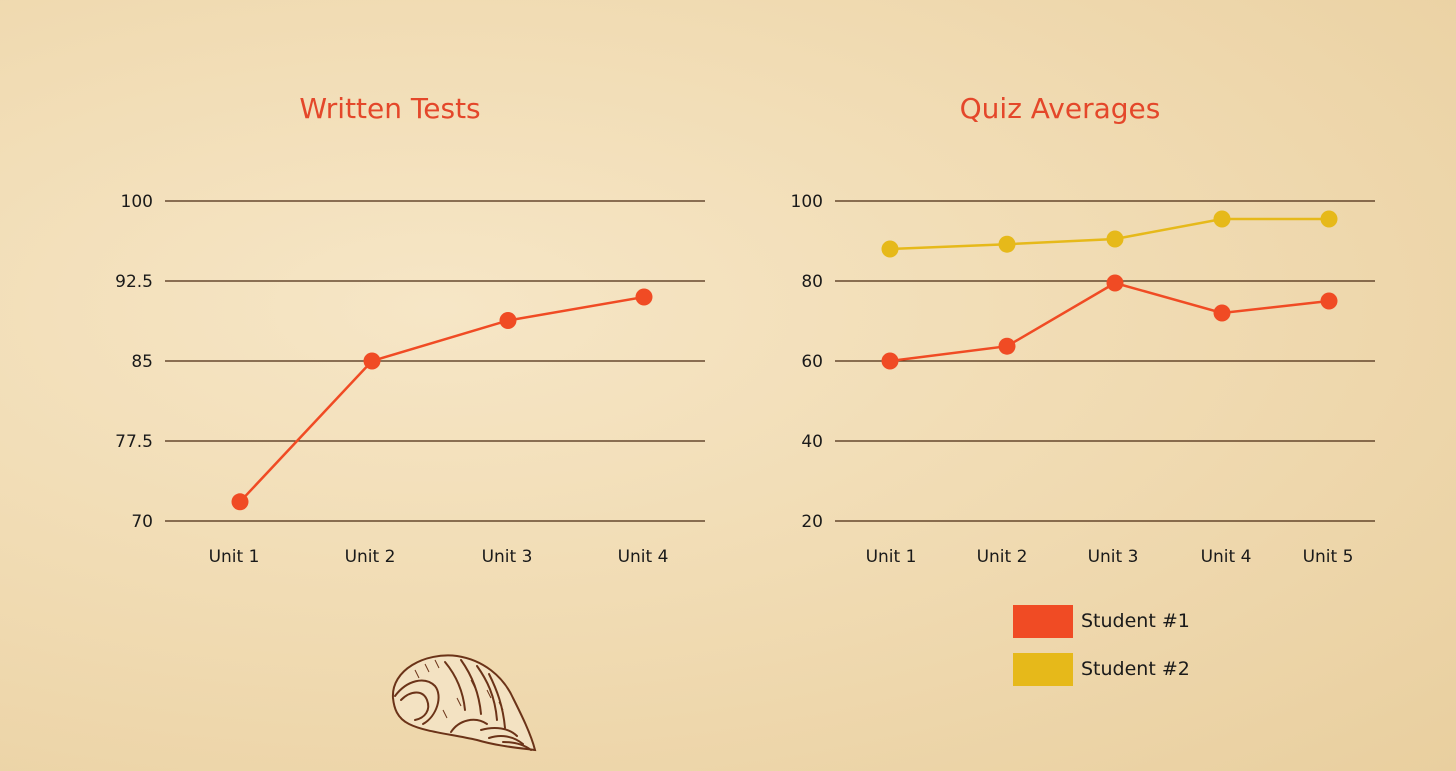  I want to click on chart1-ytick-label: 92.5, so click(134, 282).